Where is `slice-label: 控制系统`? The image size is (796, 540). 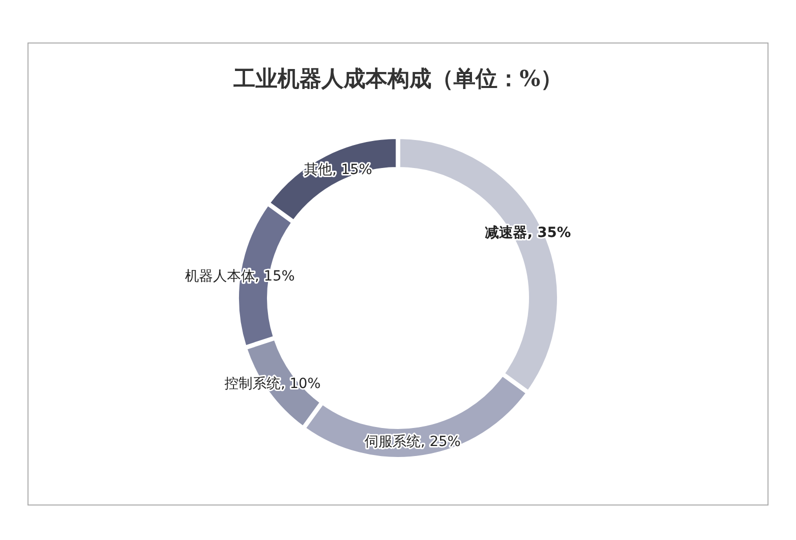
slice-label: 控制系统 is located at coordinates (252, 384).